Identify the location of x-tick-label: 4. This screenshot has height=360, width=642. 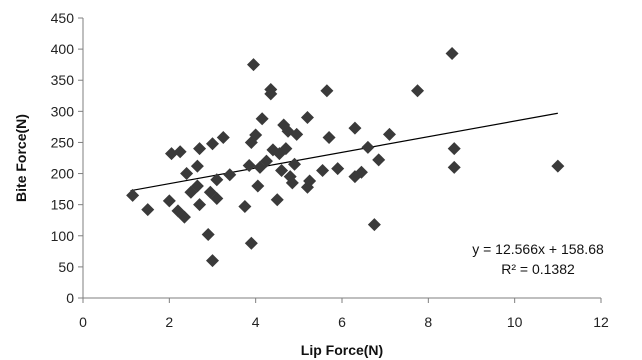
(256, 322).